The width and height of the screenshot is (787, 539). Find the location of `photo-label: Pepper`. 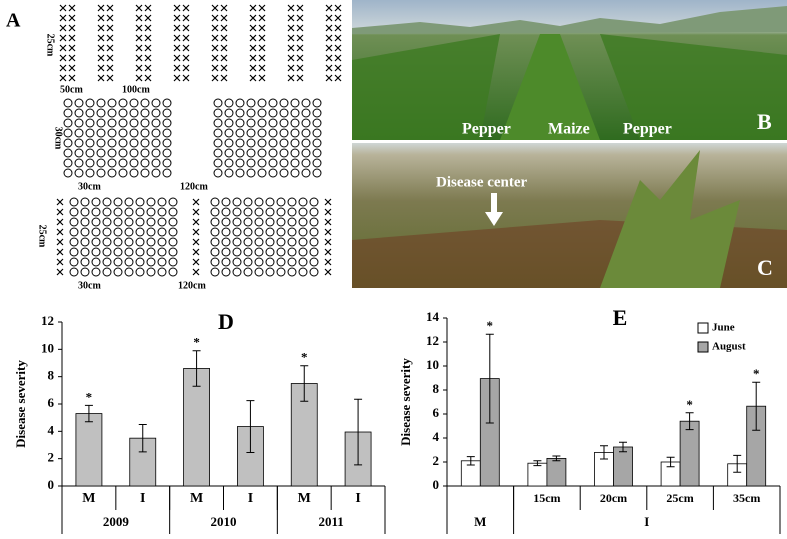

photo-label: Pepper is located at coordinates (647, 129).